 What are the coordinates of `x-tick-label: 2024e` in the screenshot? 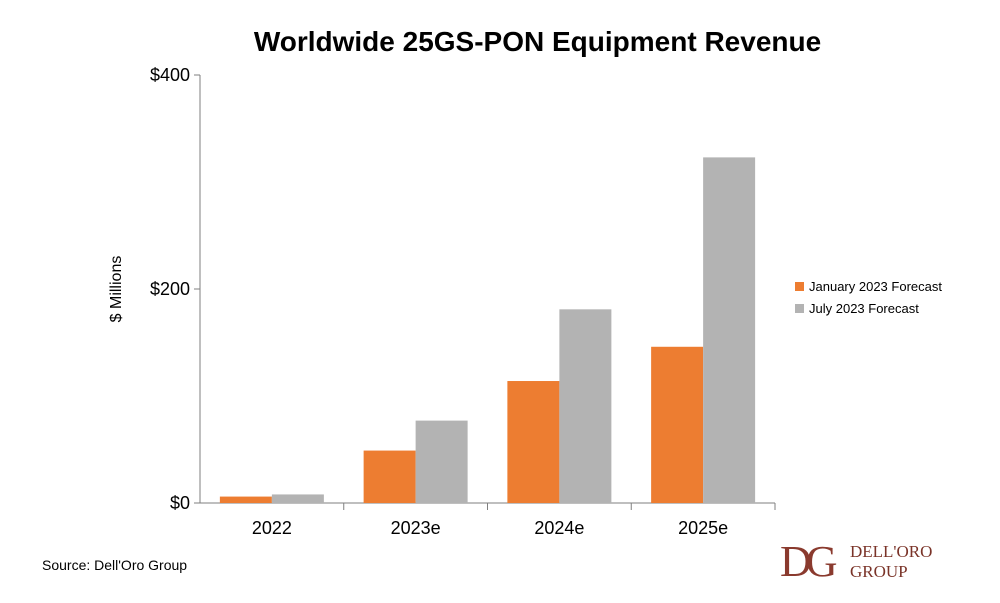 It's located at (559, 528).